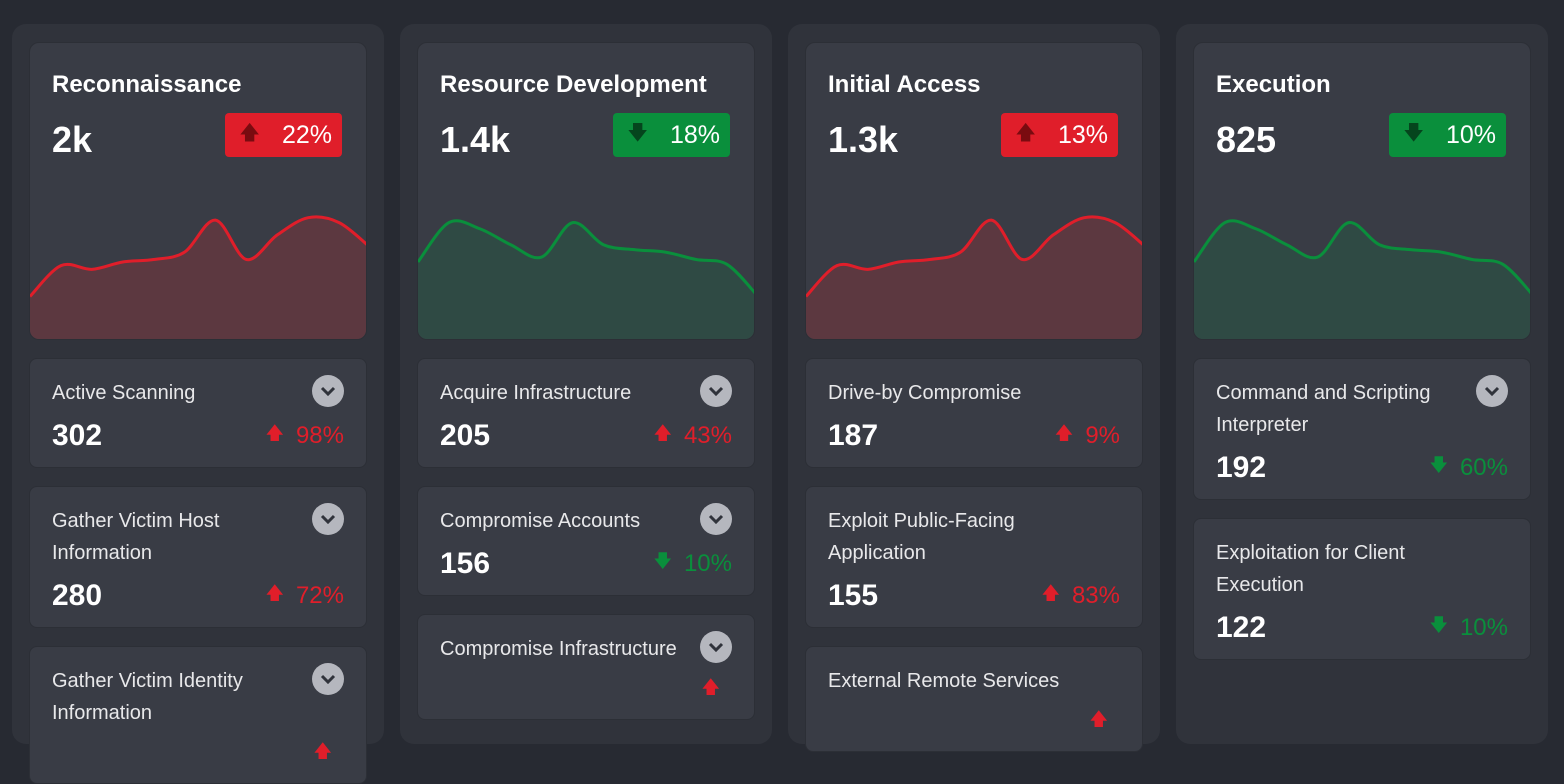  I want to click on technique-percent: 60%, so click(1483, 467).